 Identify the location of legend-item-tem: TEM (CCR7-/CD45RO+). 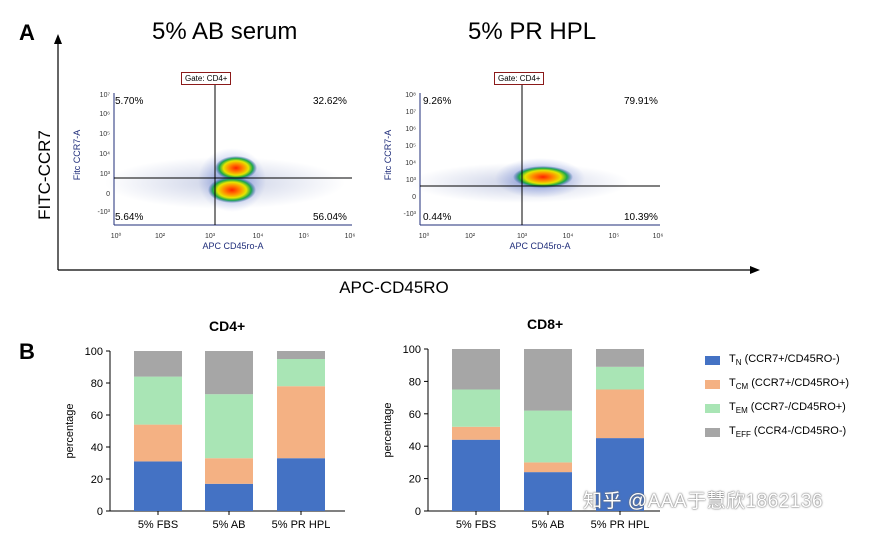
(775, 408).